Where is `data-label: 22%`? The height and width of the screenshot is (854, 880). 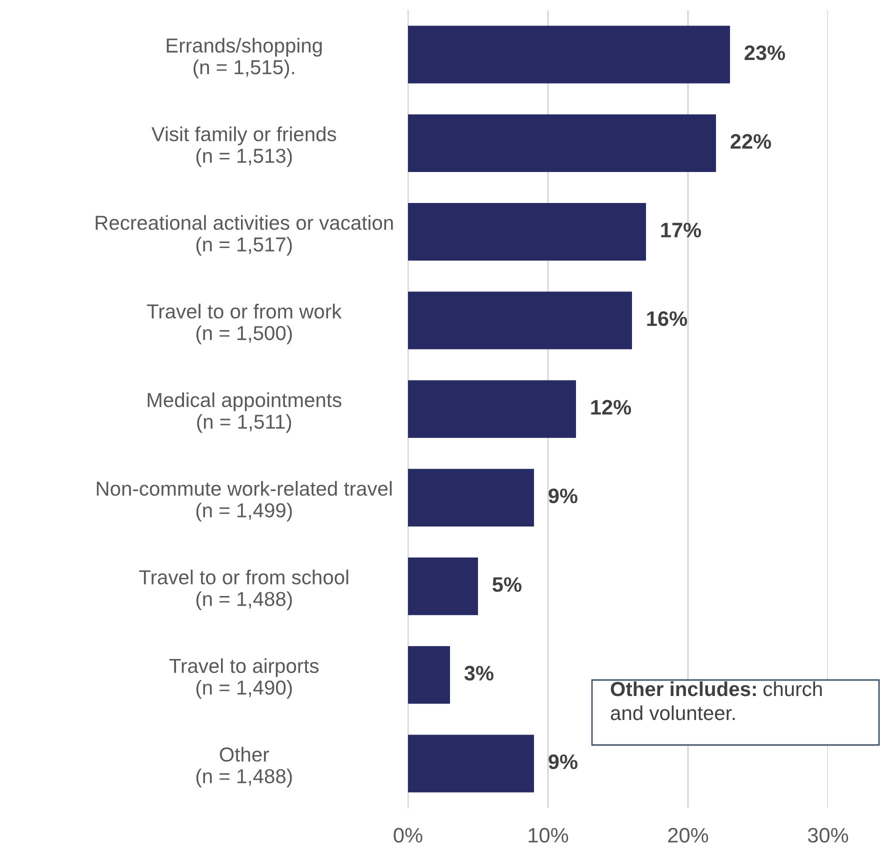
data-label: 22% is located at coordinates (751, 141).